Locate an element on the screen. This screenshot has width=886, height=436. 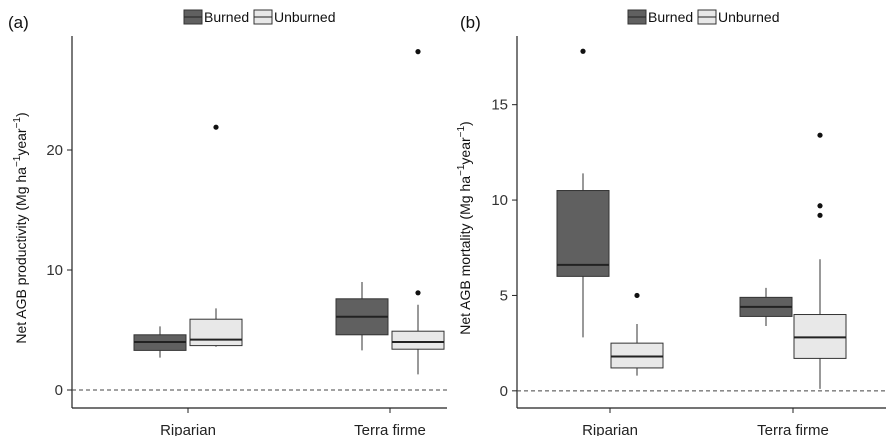
panel-label: (b) is located at coordinates (470, 22).